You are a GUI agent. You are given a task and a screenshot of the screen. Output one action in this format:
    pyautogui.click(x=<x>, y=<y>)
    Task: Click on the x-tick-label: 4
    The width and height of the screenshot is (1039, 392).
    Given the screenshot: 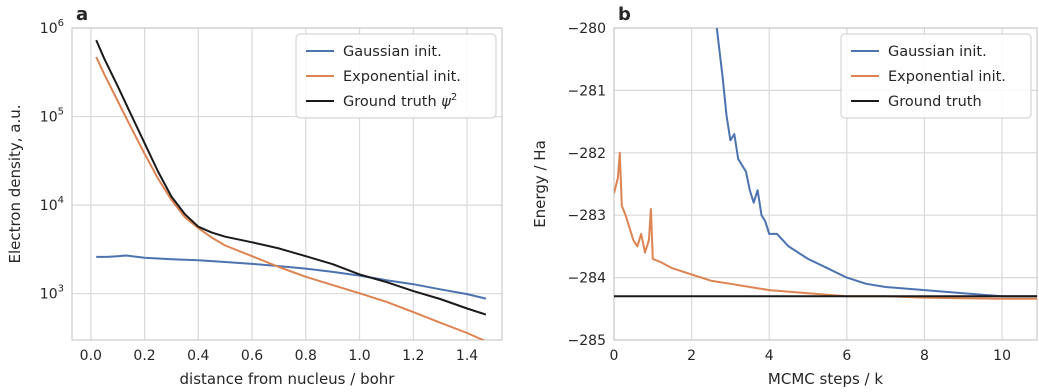 What is the action you would take?
    pyautogui.click(x=769, y=356)
    